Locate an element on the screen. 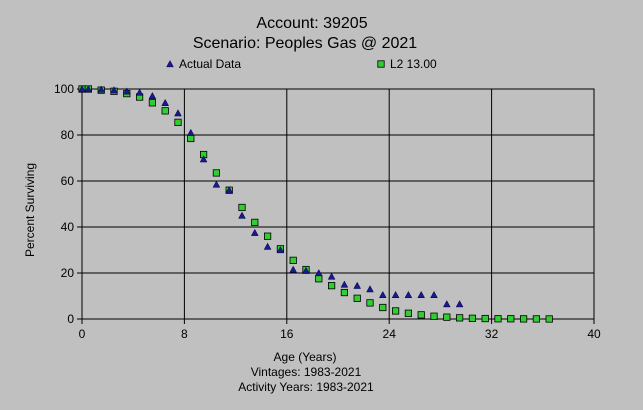 The width and height of the screenshot is (643, 410). activity-years-note: Activity Years: 1983-2021 is located at coordinates (306, 387).